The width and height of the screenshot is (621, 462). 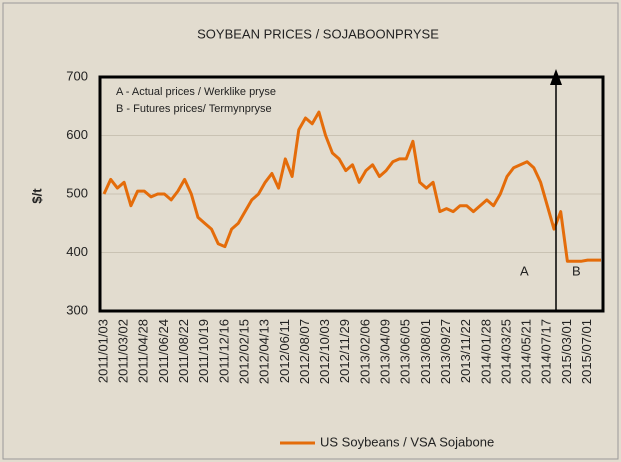 What do you see at coordinates (304, 351) in the screenshot?
I see `x-tick-label: 2012/08/07` at bounding box center [304, 351].